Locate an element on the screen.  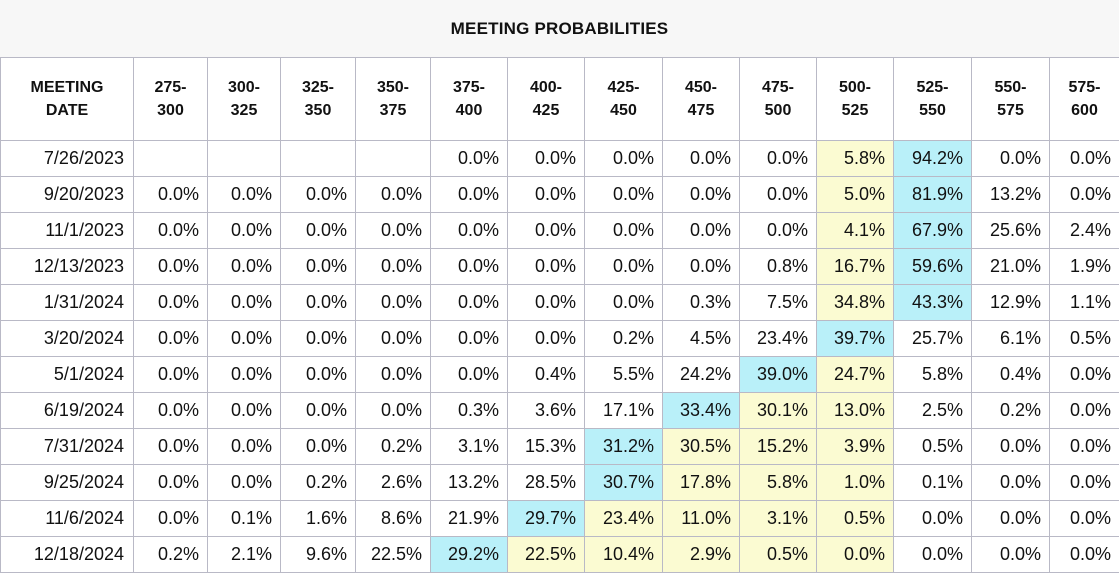
probability-cell: 22.5% is located at coordinates (546, 554).